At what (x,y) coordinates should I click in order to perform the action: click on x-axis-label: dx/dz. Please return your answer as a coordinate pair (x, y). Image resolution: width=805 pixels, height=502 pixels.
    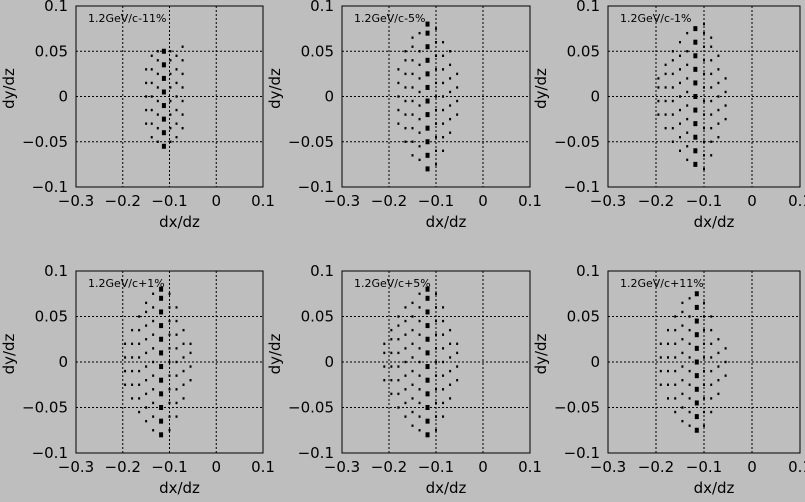
    Looking at the image, I should click on (179, 222).